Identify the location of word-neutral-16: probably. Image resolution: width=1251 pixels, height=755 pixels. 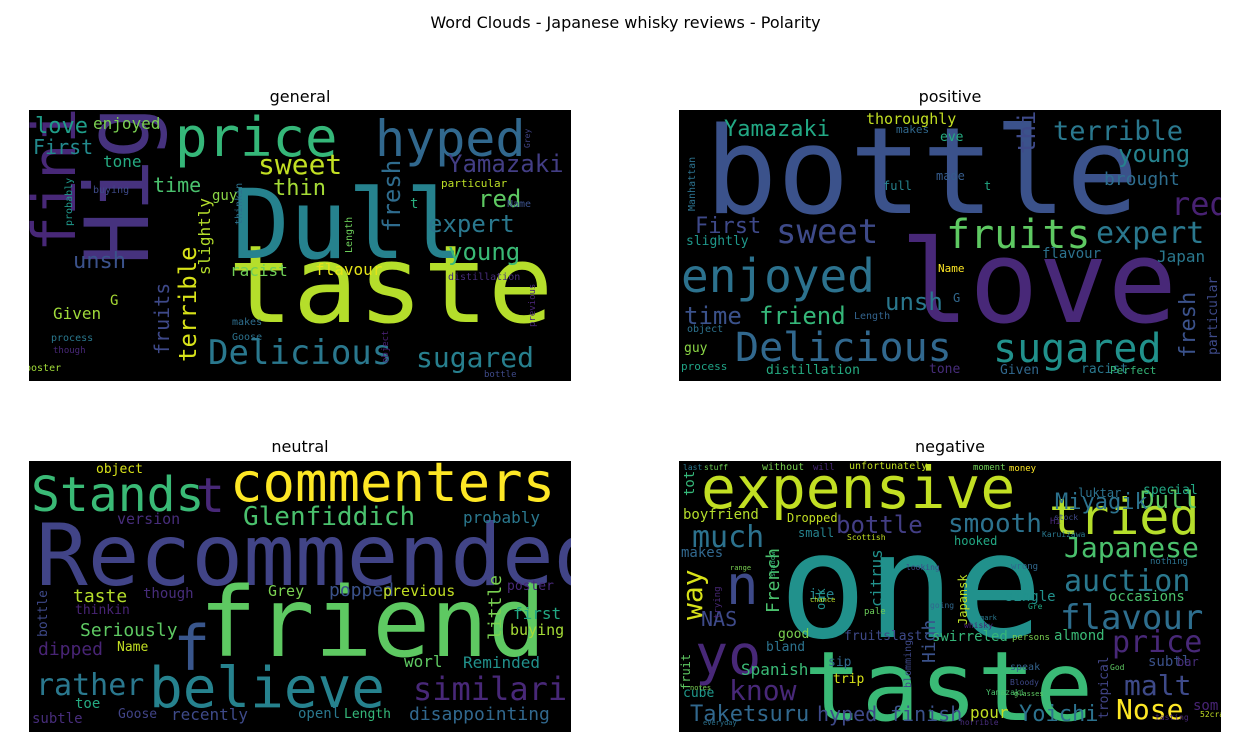
(501, 517).